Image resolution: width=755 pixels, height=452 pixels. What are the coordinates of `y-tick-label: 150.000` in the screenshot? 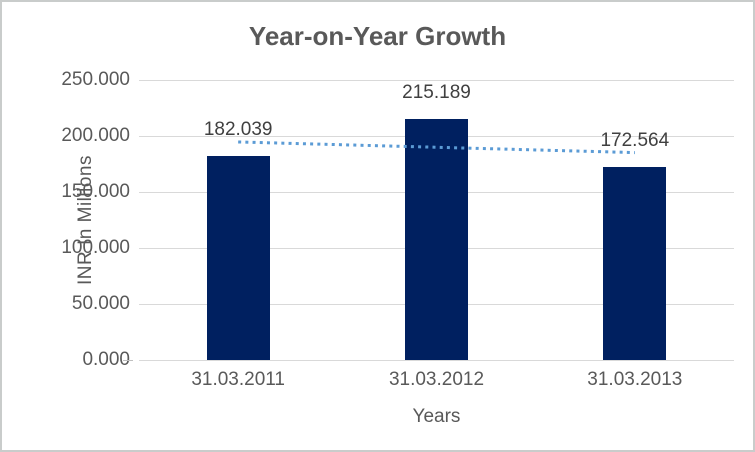 It's located at (95, 191).